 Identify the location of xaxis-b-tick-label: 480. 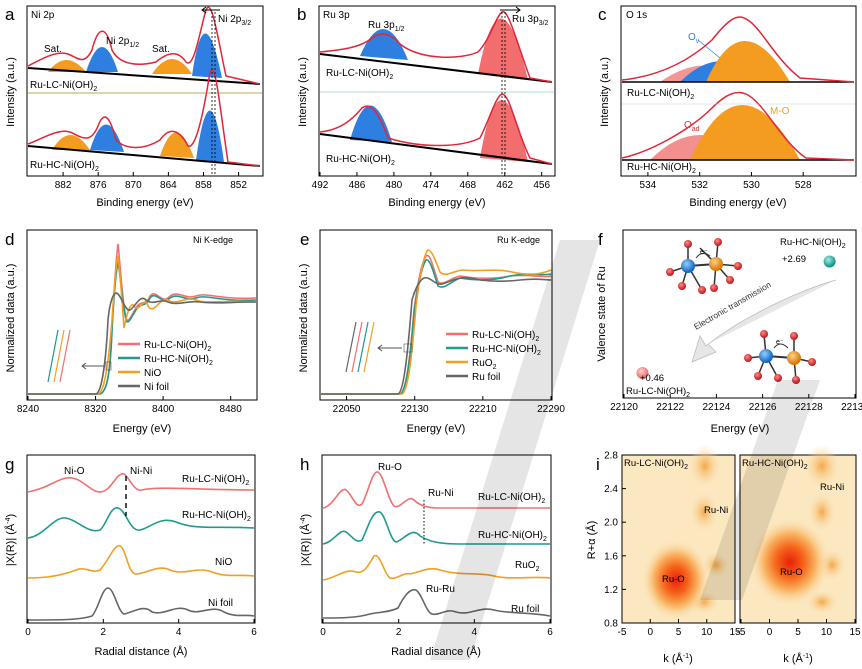
(394, 185).